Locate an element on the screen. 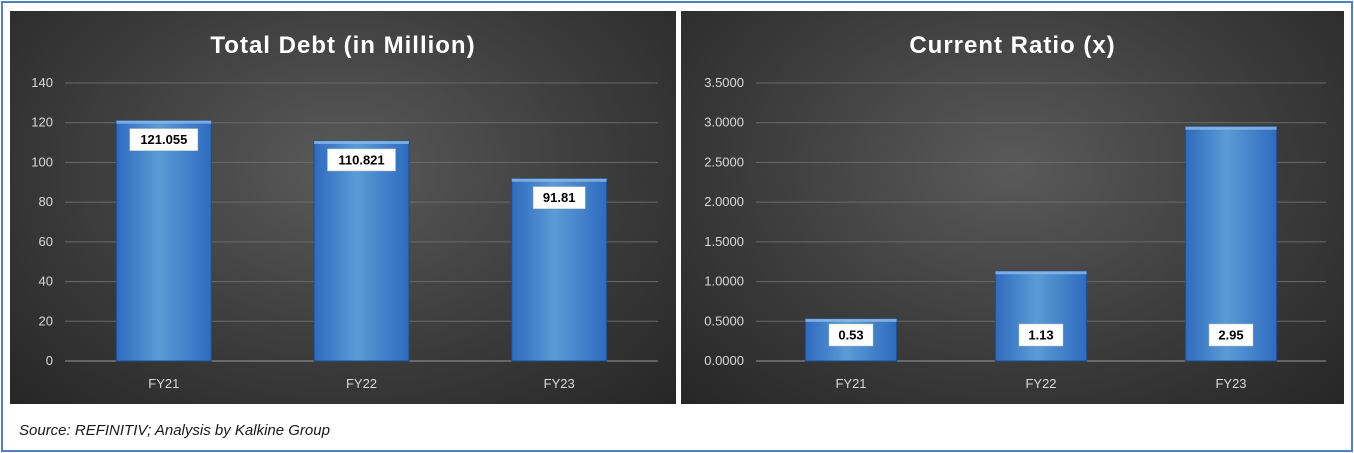  y-tick-label: 120 is located at coordinates (42, 122).